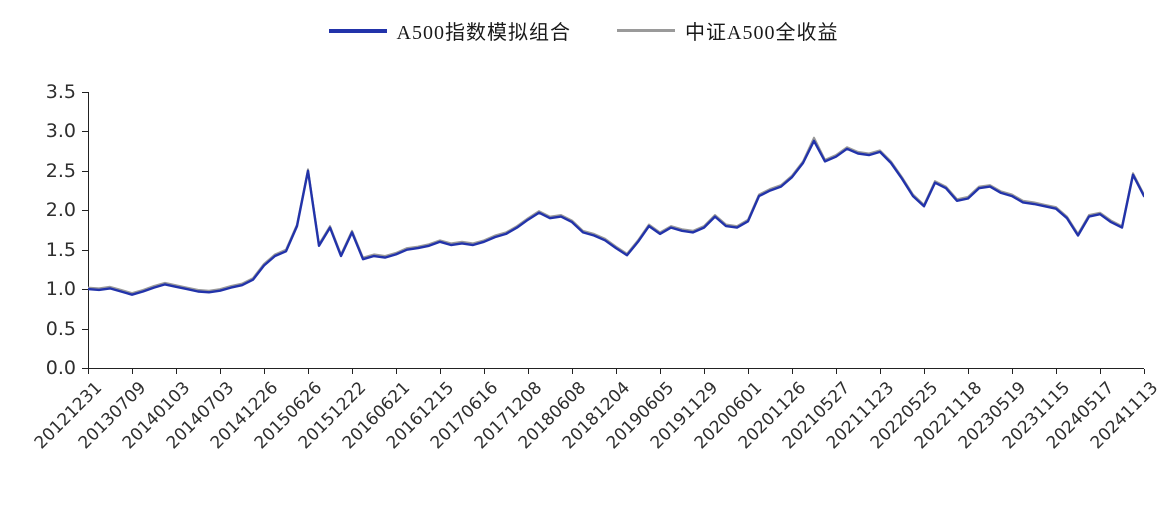 This screenshot has width=1167, height=507. Describe the element at coordinates (646, 30) in the screenshot. I see `legend-line-gray-icon` at that location.